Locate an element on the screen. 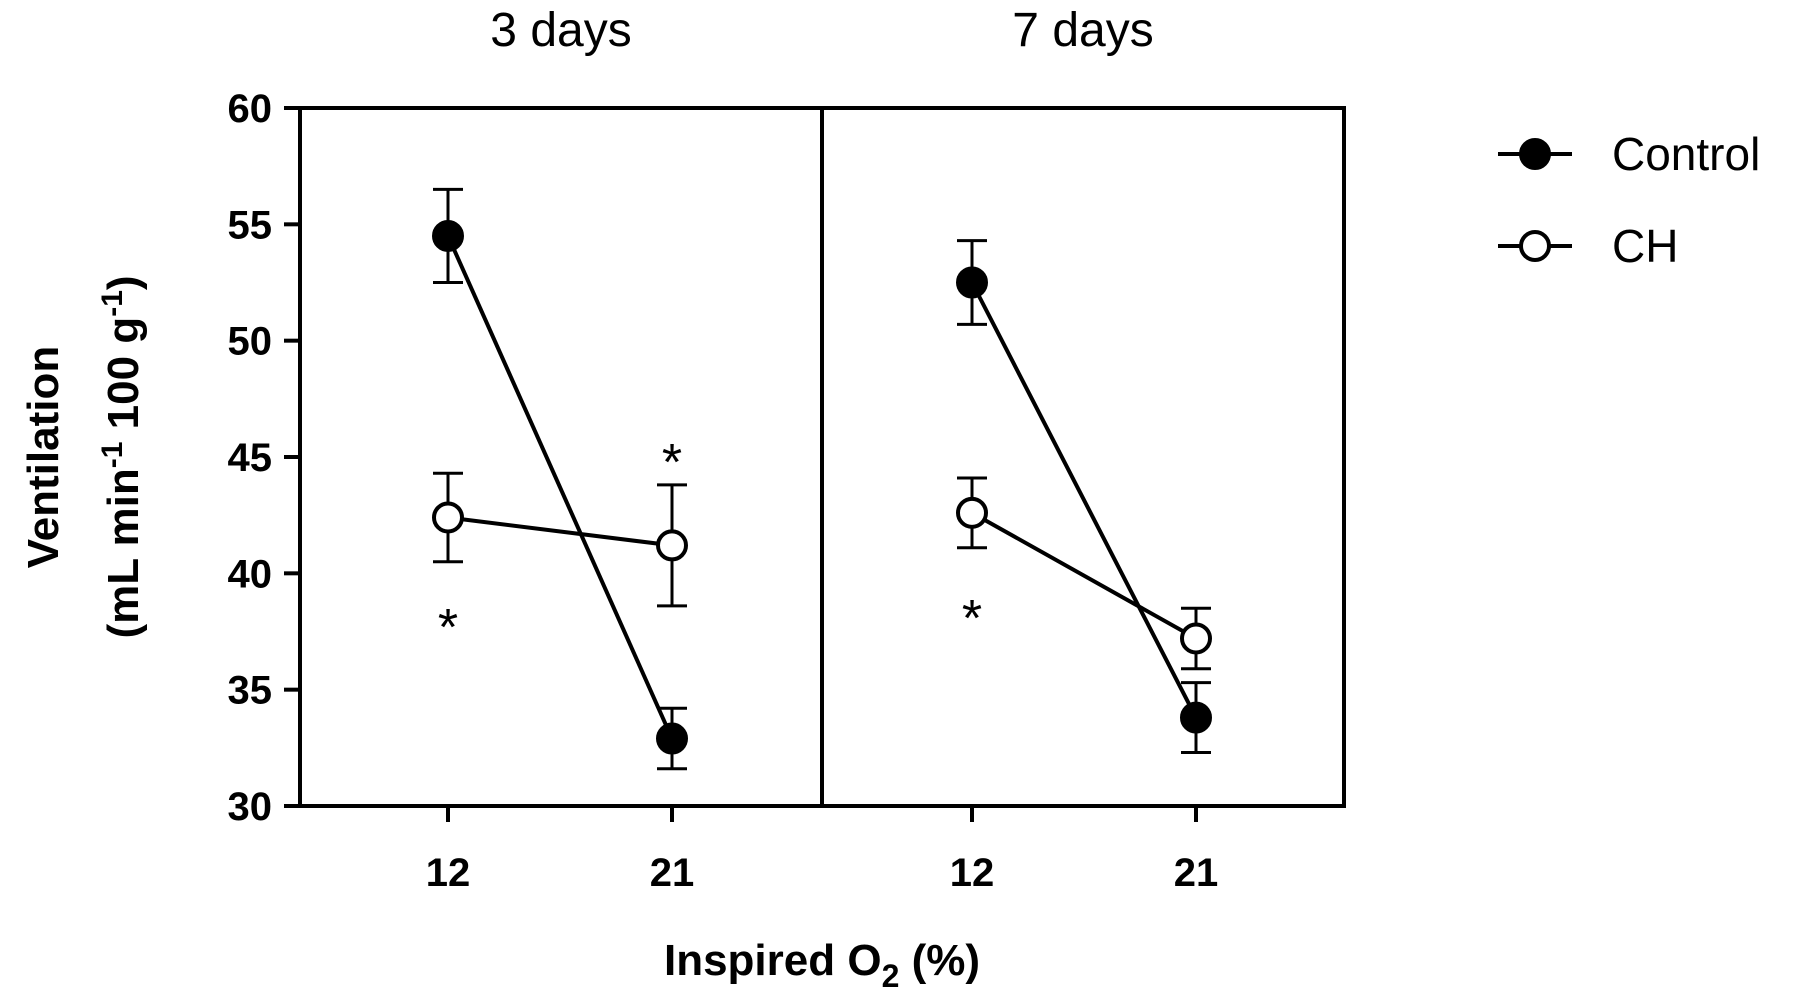 This screenshot has height=998, width=1800. y-axis-title-line2: (mL min-1 100 g-1) is located at coordinates (122, 456).